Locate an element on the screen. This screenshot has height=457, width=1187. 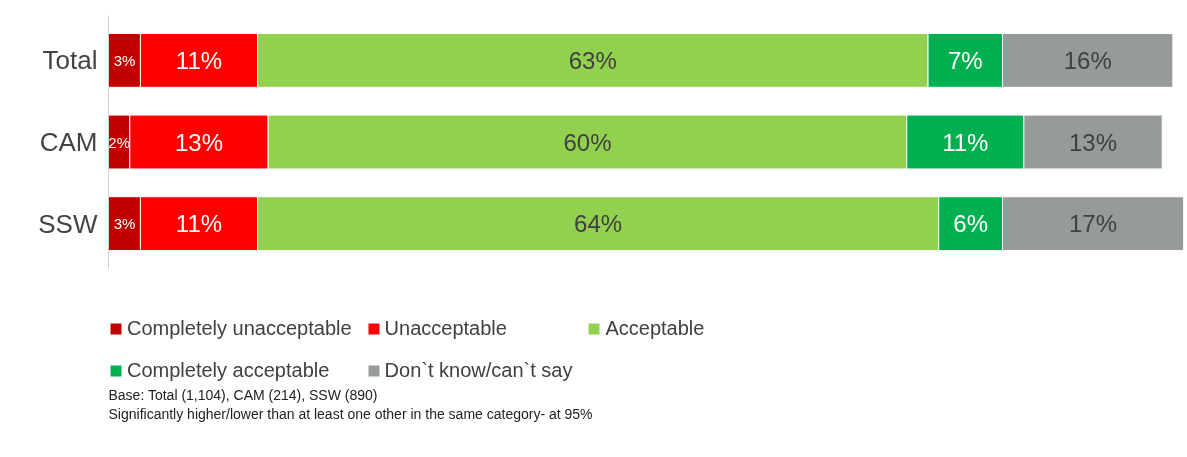
y-tick-label: SSW is located at coordinates (68, 223).